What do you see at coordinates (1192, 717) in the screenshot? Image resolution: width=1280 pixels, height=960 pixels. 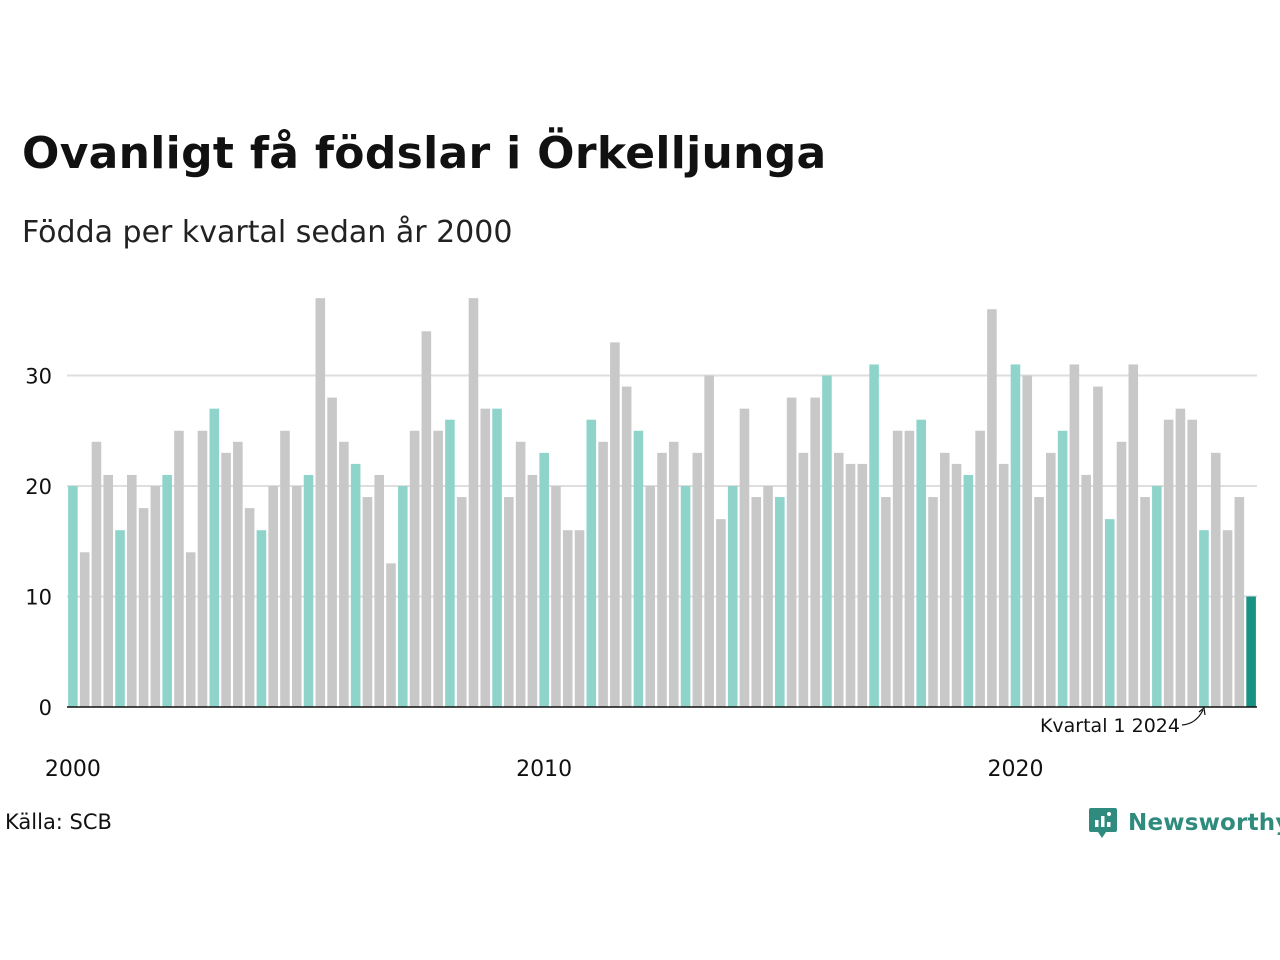 I see `annotation-arrow` at bounding box center [1192, 717].